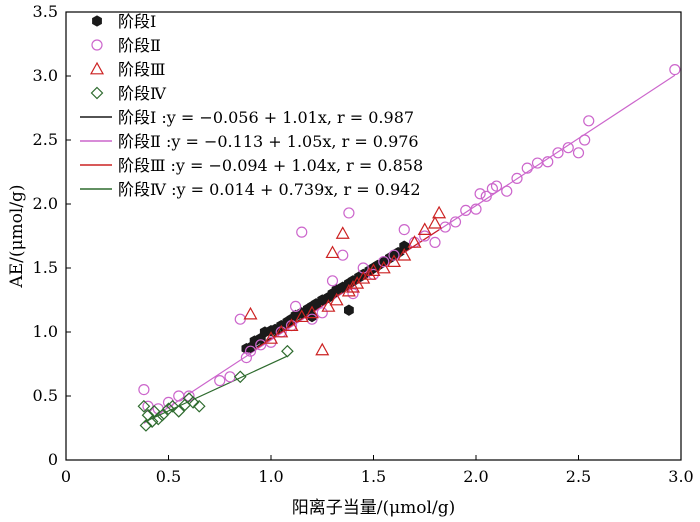  Describe the element at coordinates (45, 75) in the screenshot. I see `y-tick-label: 3.0` at that location.